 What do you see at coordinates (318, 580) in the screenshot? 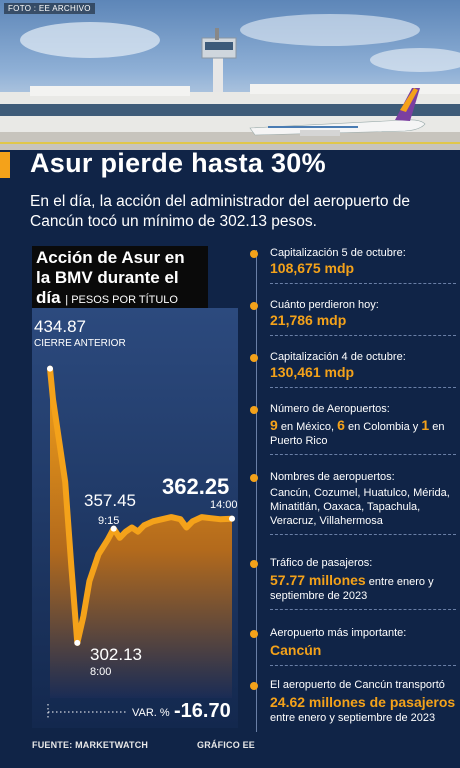
I see `fact-value: 57.77 millones` at bounding box center [318, 580].